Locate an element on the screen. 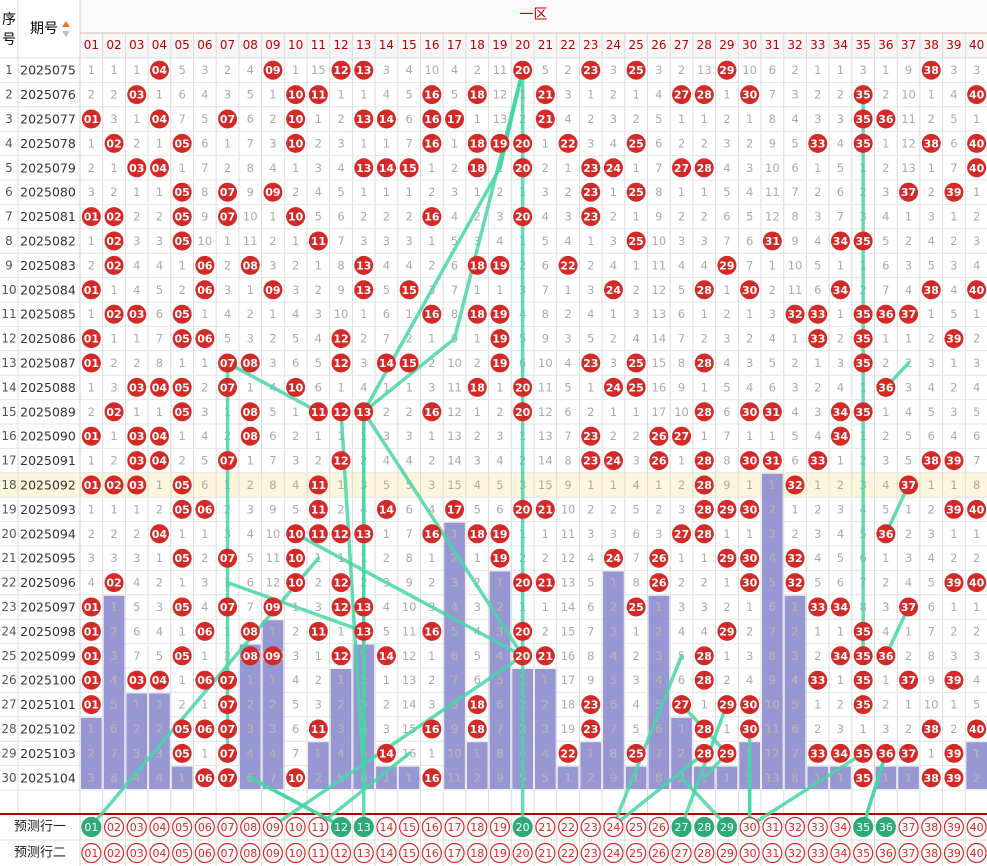 Image resolution: width=987 pixels, height=866 pixels. miss-bar-count: 6 is located at coordinates (499, 705).